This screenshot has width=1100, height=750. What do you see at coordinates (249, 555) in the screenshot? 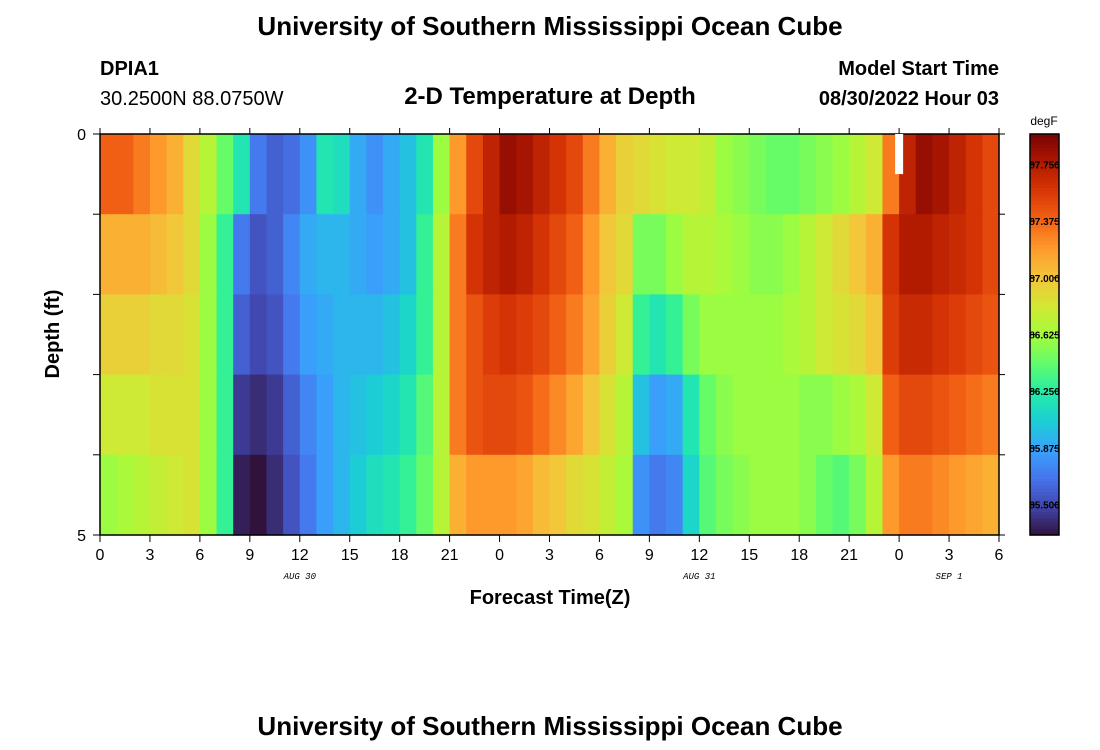
I see `x-tick-label: 9` at bounding box center [249, 555].